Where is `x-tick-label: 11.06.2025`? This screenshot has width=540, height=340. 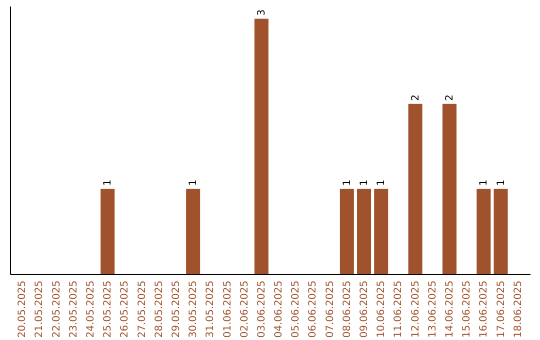
x-tick-label: 11.06.2025 is located at coordinates (398, 309).